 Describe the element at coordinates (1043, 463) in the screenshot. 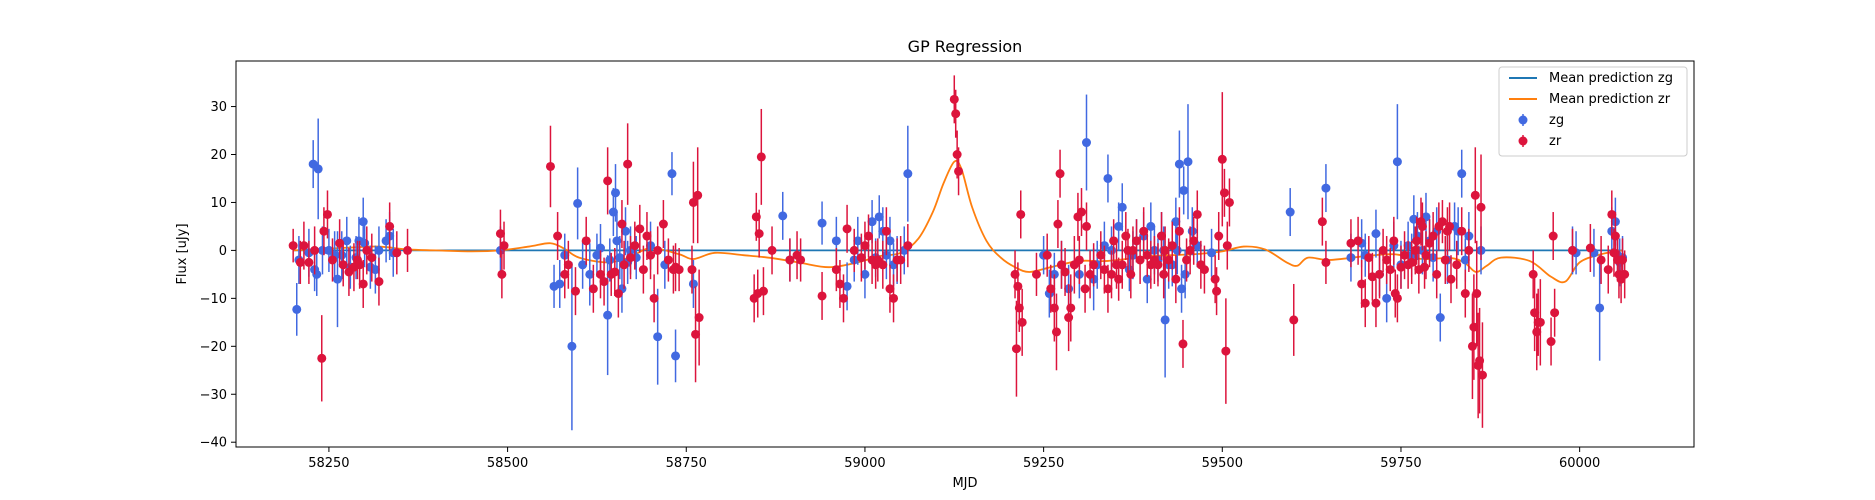

I see `x-tick-label: 59250` at that location.